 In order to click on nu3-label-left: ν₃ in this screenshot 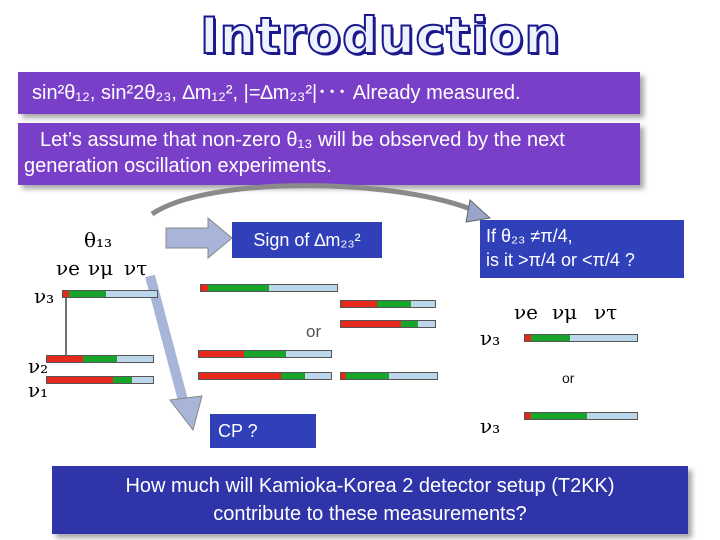, I will do `click(44, 296)`.